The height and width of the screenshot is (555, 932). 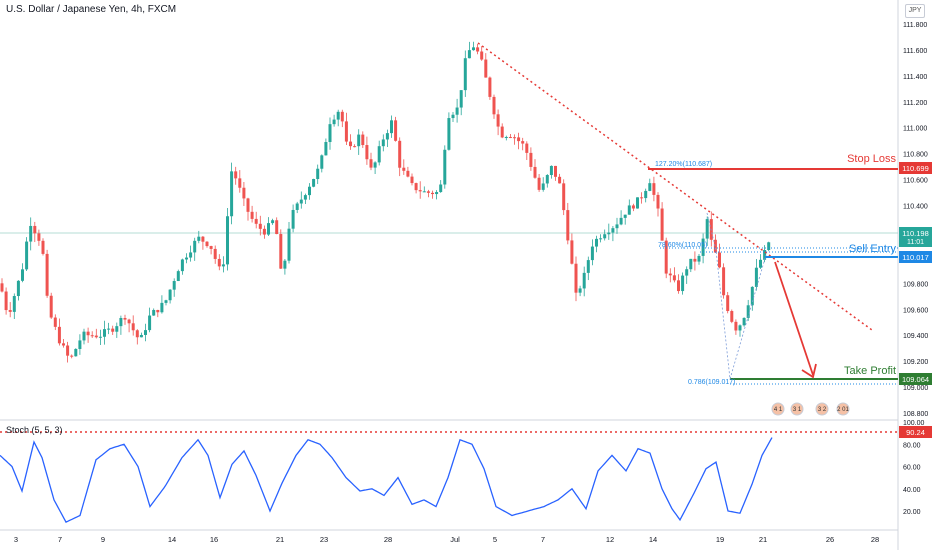 What do you see at coordinates (915, 336) in the screenshot?
I see `price-tick: 109.400` at bounding box center [915, 336].